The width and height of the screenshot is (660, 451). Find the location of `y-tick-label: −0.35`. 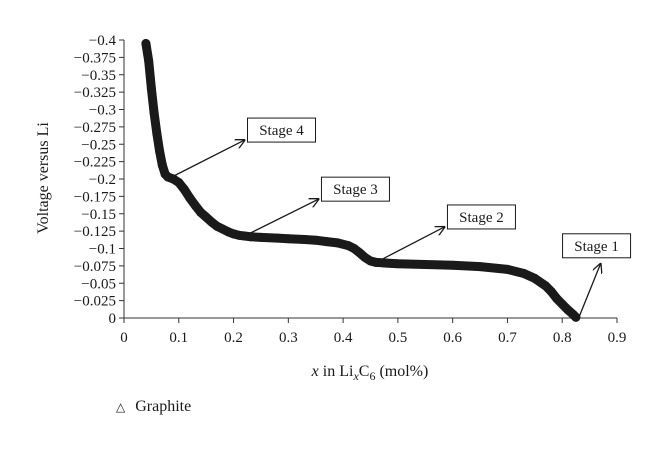

y-tick-label: −0.35 is located at coordinates (98, 76).